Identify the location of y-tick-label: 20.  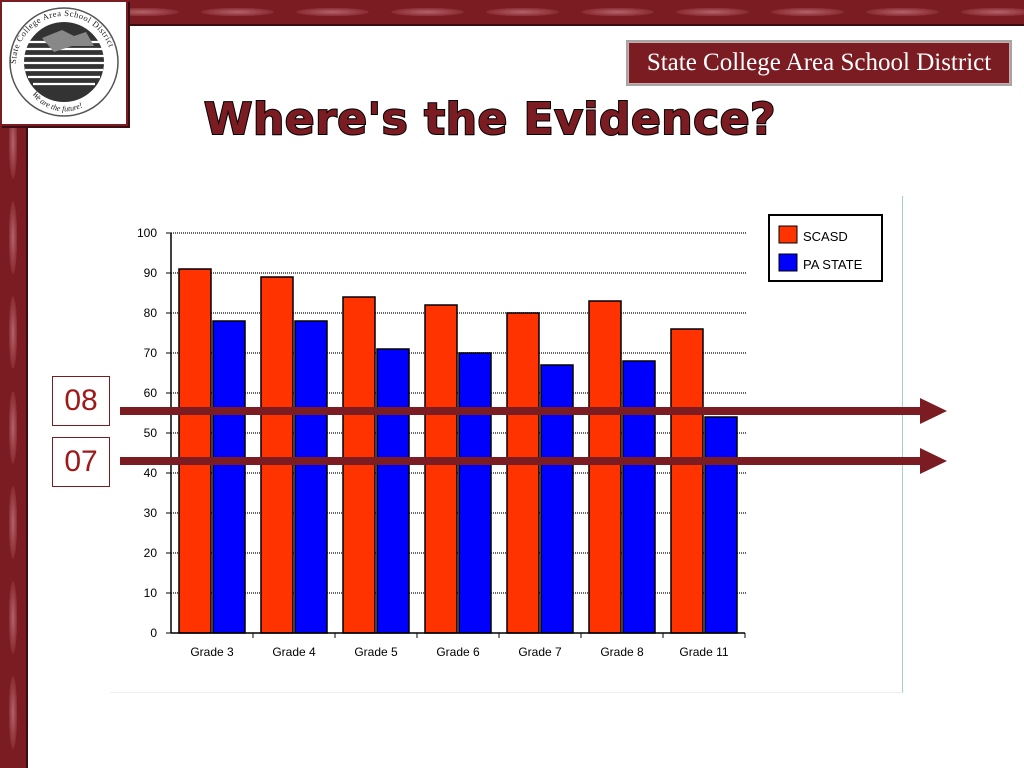
(151, 553).